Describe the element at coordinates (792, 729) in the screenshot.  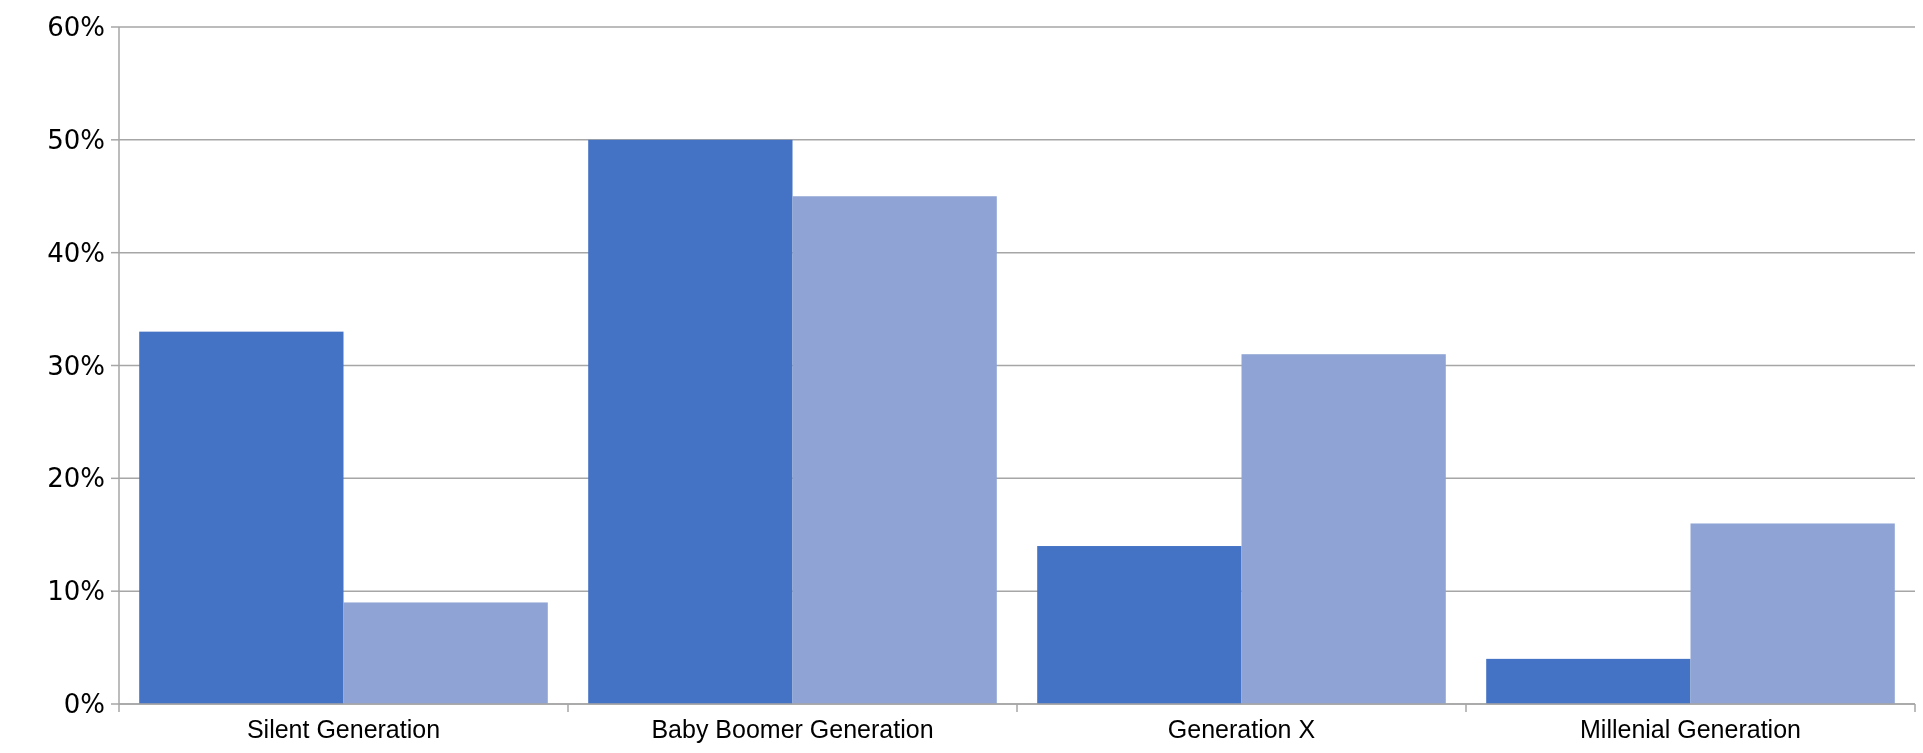
I see `x-tick-label: Baby Boomer Generation` at that location.